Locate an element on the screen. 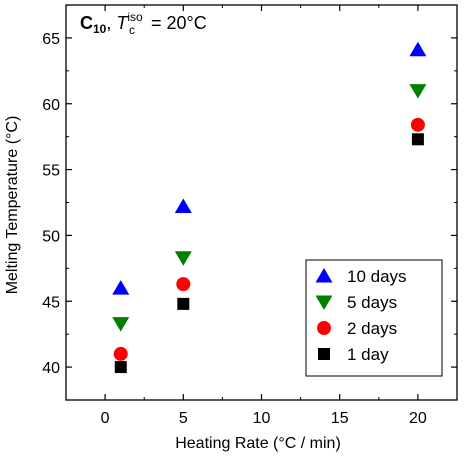 The width and height of the screenshot is (464, 460). y-tick-label: 65 is located at coordinates (51, 39).